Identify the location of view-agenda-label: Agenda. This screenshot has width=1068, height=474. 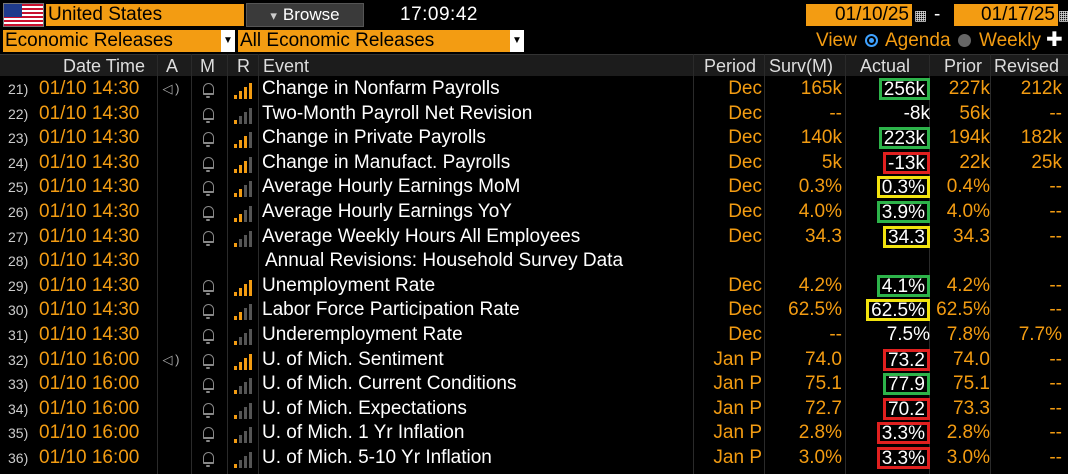
(918, 40).